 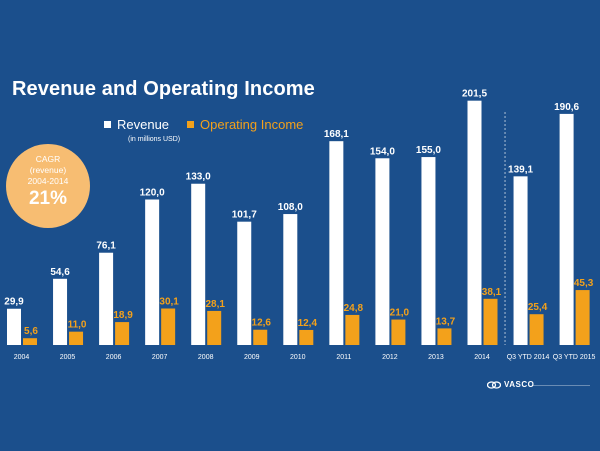 I want to click on x-tick-label: 2009, so click(x=252, y=357).